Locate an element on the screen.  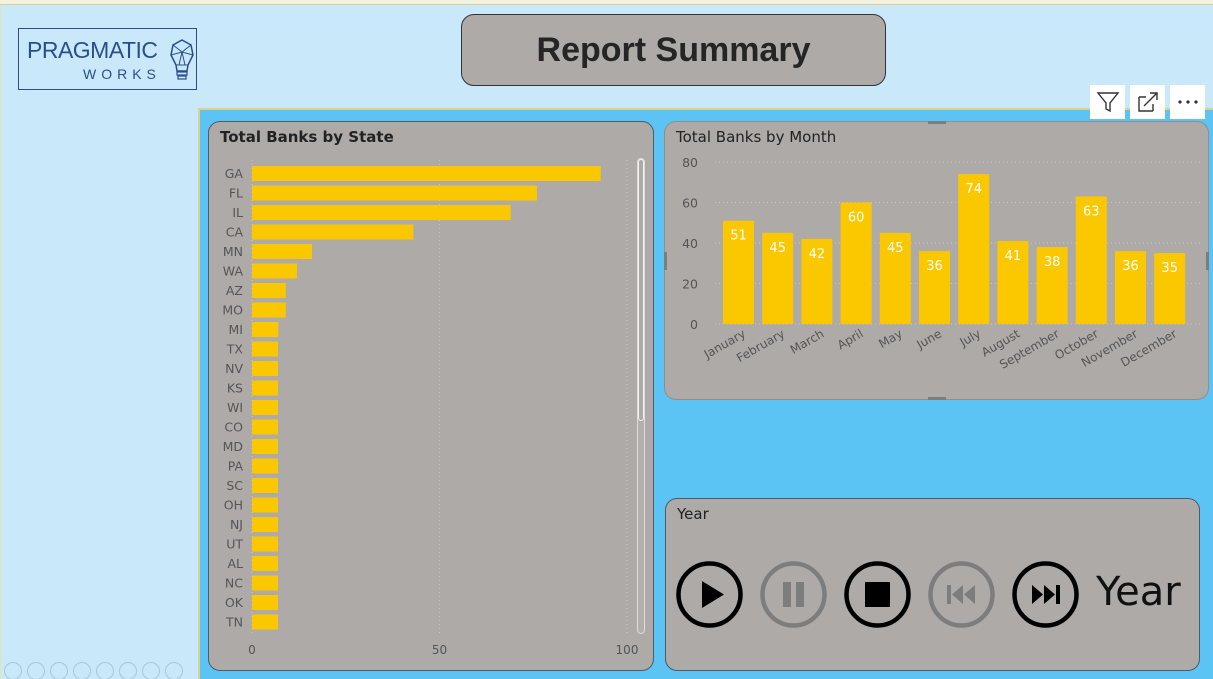
y-tick-label: KS is located at coordinates (235, 388).